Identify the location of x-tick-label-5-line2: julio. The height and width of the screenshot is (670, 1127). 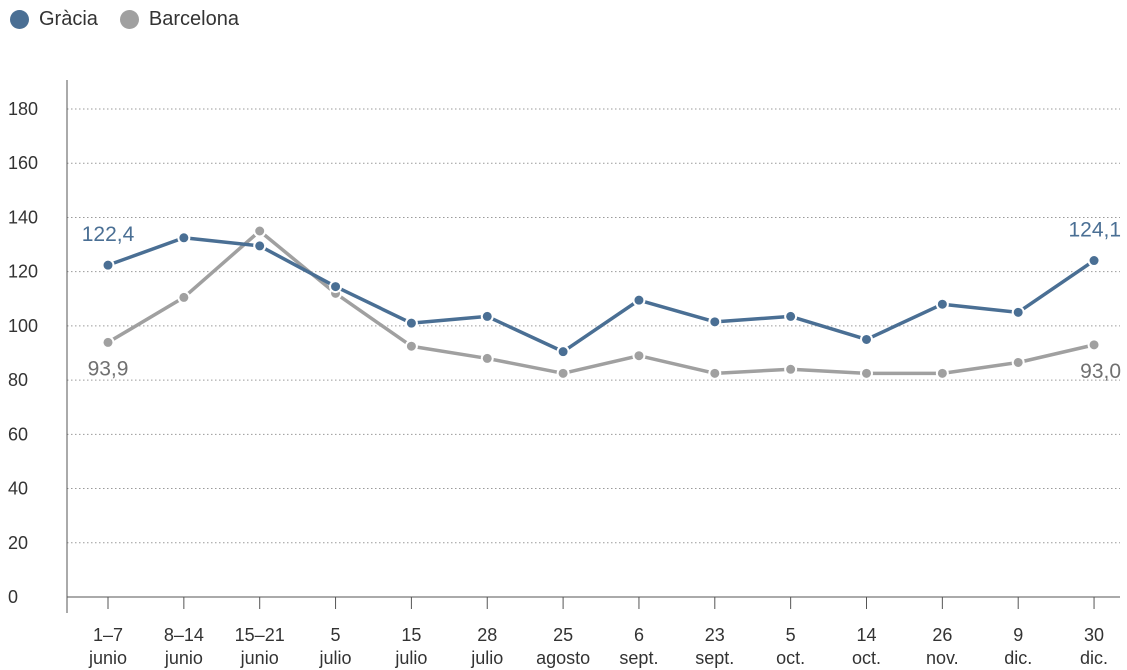
(486, 658).